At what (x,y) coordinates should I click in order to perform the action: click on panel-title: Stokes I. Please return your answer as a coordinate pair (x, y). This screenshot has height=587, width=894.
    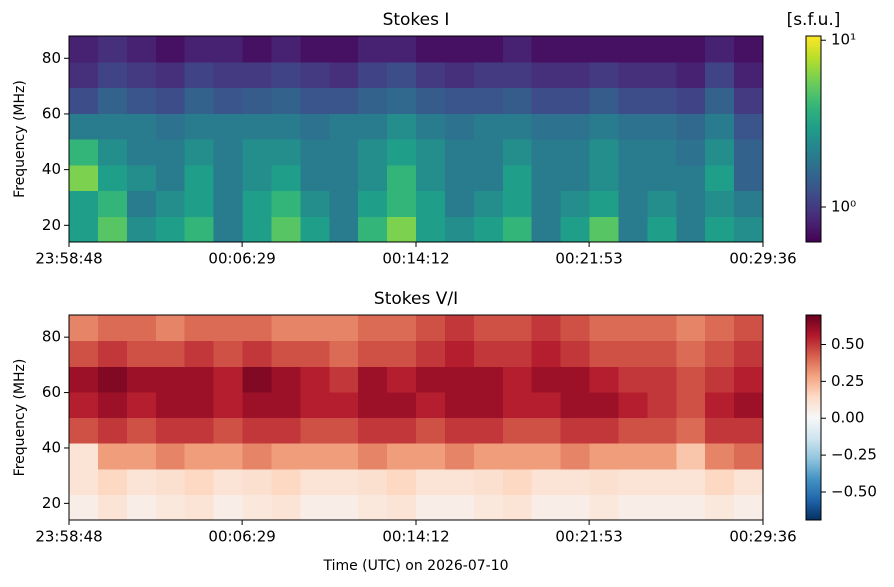
    Looking at the image, I should click on (416, 20).